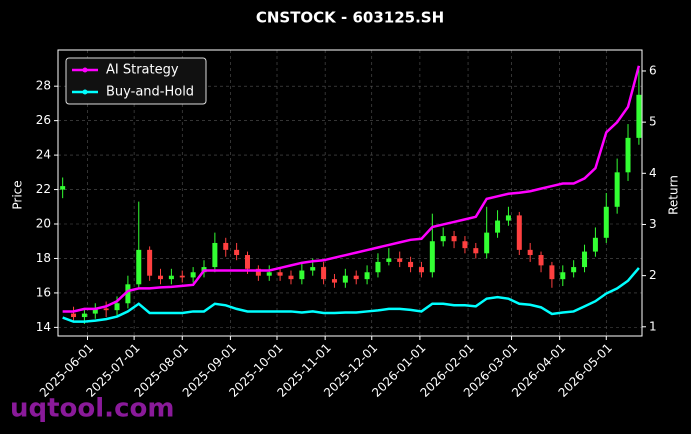  I want to click on legend: AI Strategy Buy-and-Hold, so click(136, 81).